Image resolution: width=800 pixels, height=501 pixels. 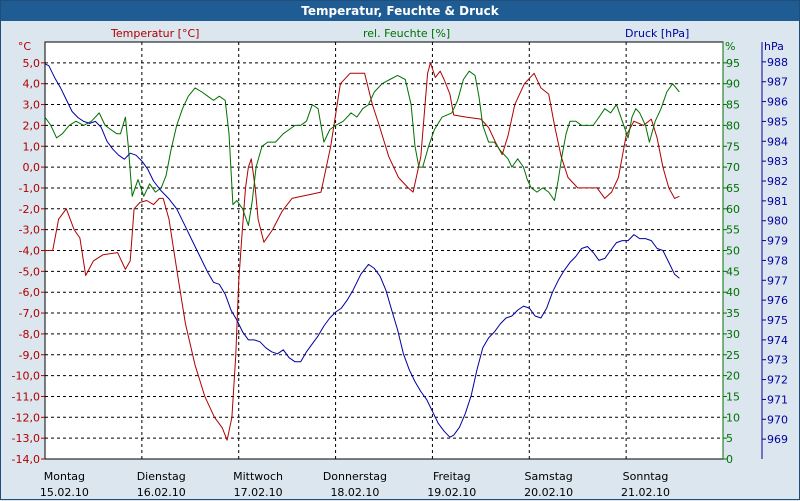 What do you see at coordinates (32, 84) in the screenshot?
I see `temp-tick-label: 4,0` at bounding box center [32, 84].